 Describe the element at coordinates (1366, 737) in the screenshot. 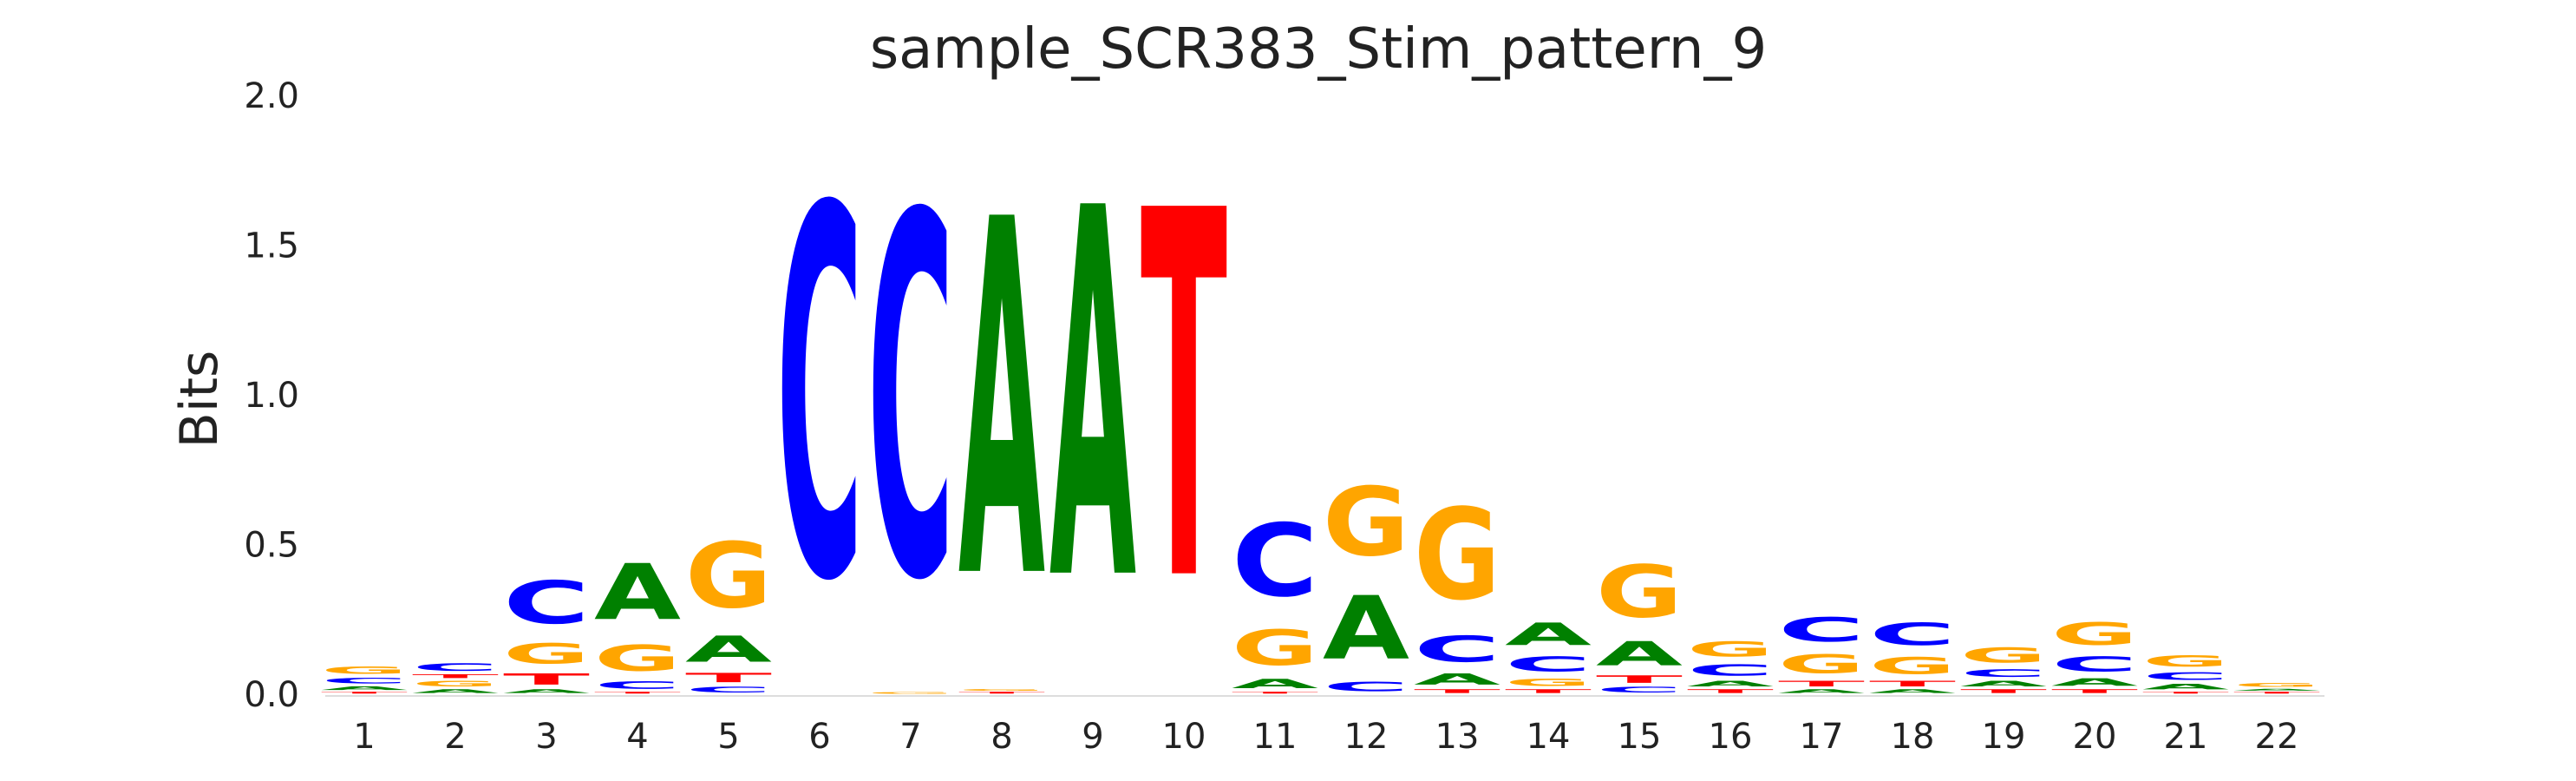

I see `x-tick-label: 12` at that location.